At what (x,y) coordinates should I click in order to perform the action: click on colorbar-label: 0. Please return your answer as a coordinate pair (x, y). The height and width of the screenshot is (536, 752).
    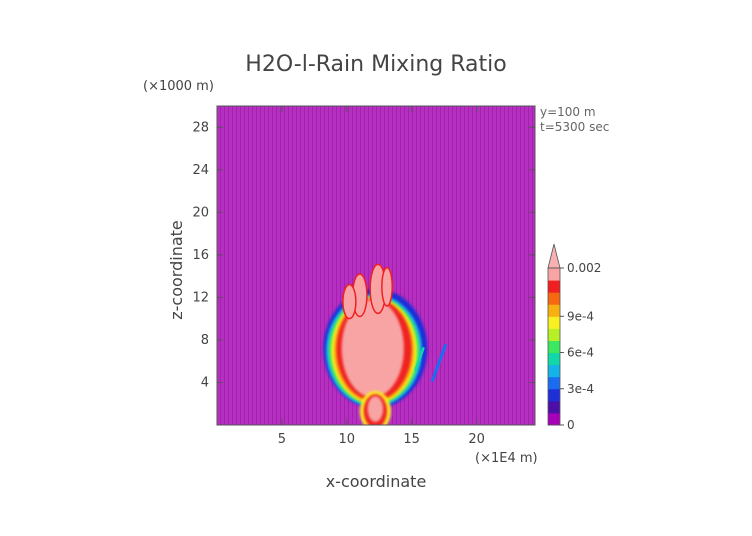
    Looking at the image, I should click on (571, 425).